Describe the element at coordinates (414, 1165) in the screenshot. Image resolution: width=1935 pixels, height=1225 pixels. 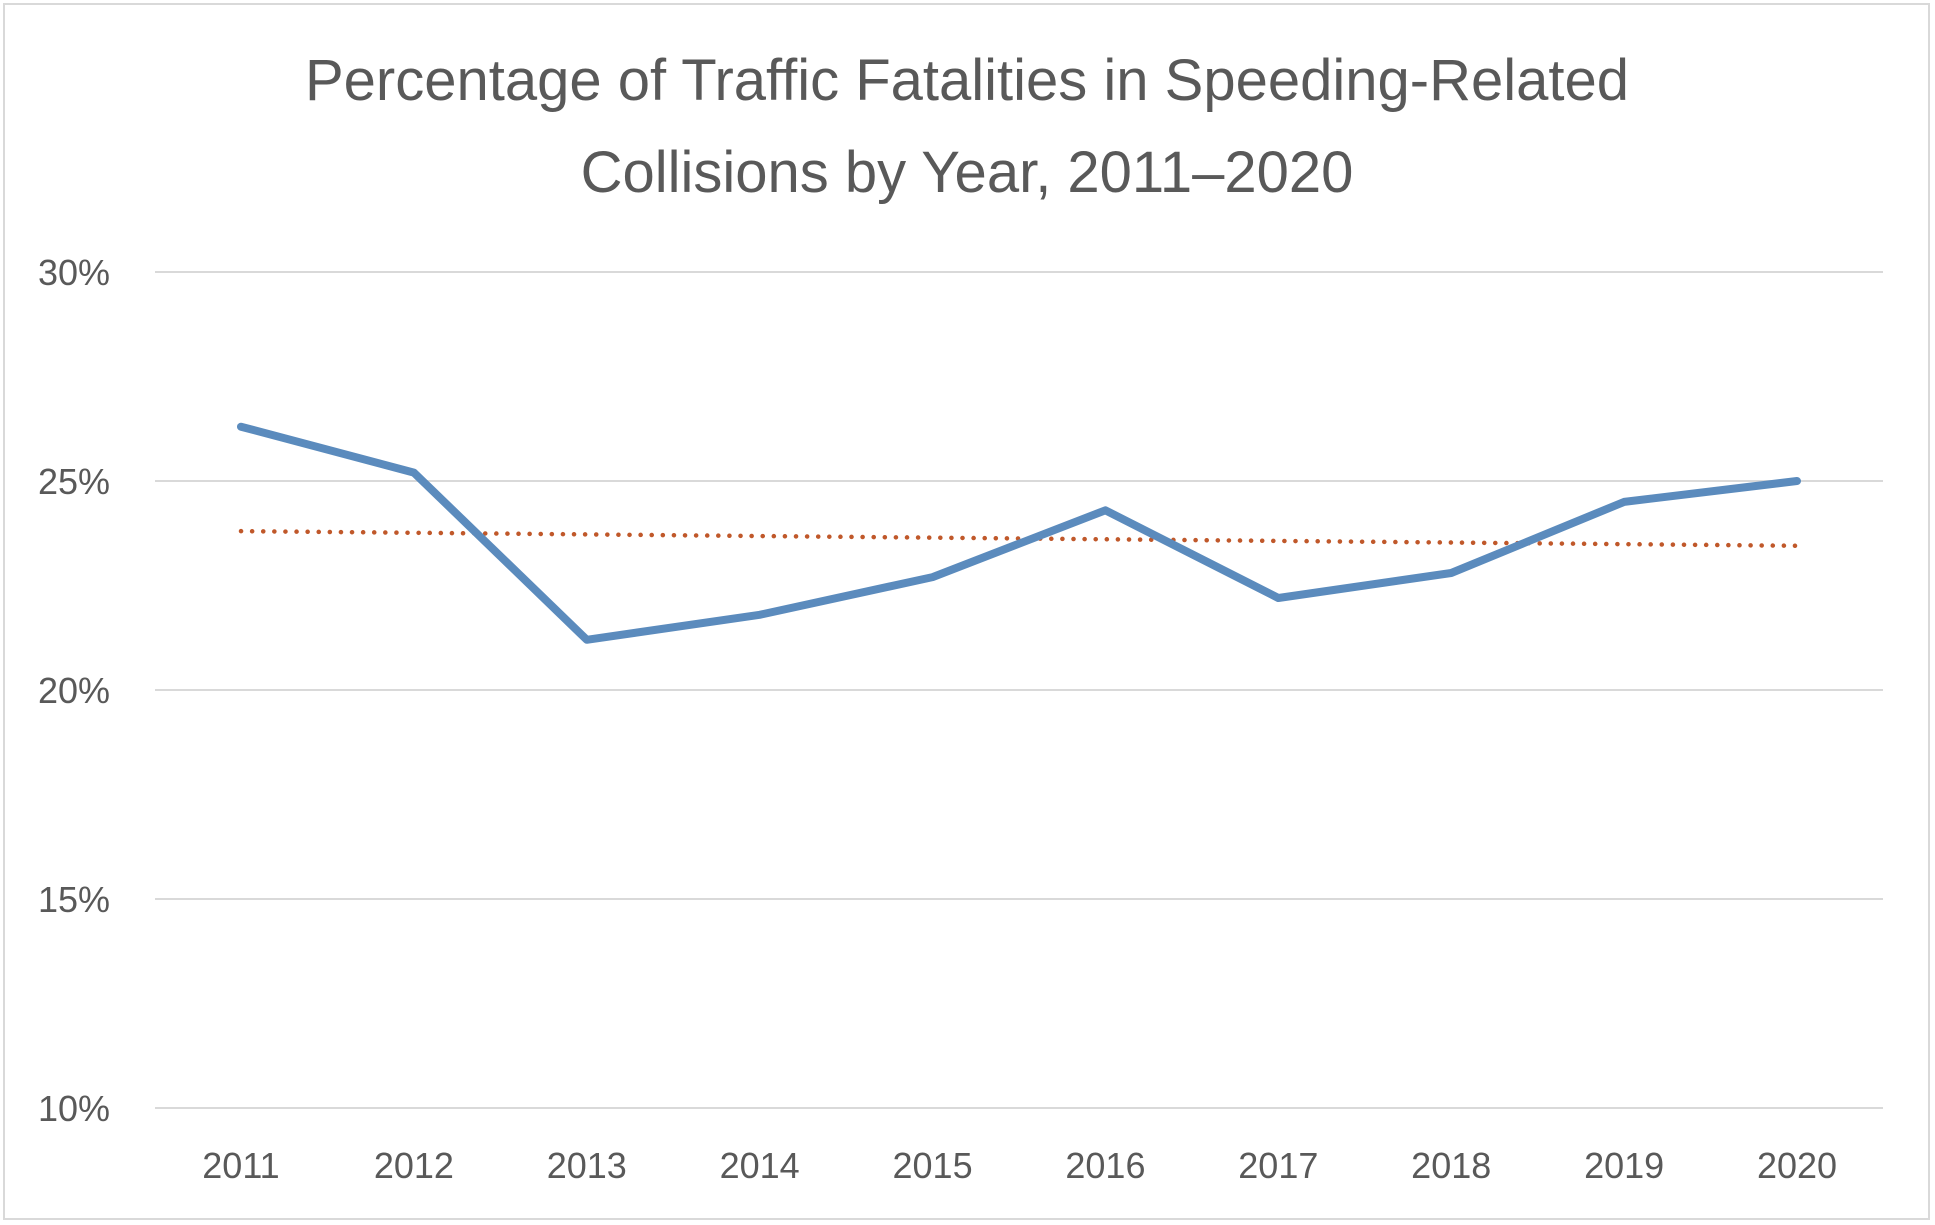
I see `x-tick-label-2012: 2012` at that location.